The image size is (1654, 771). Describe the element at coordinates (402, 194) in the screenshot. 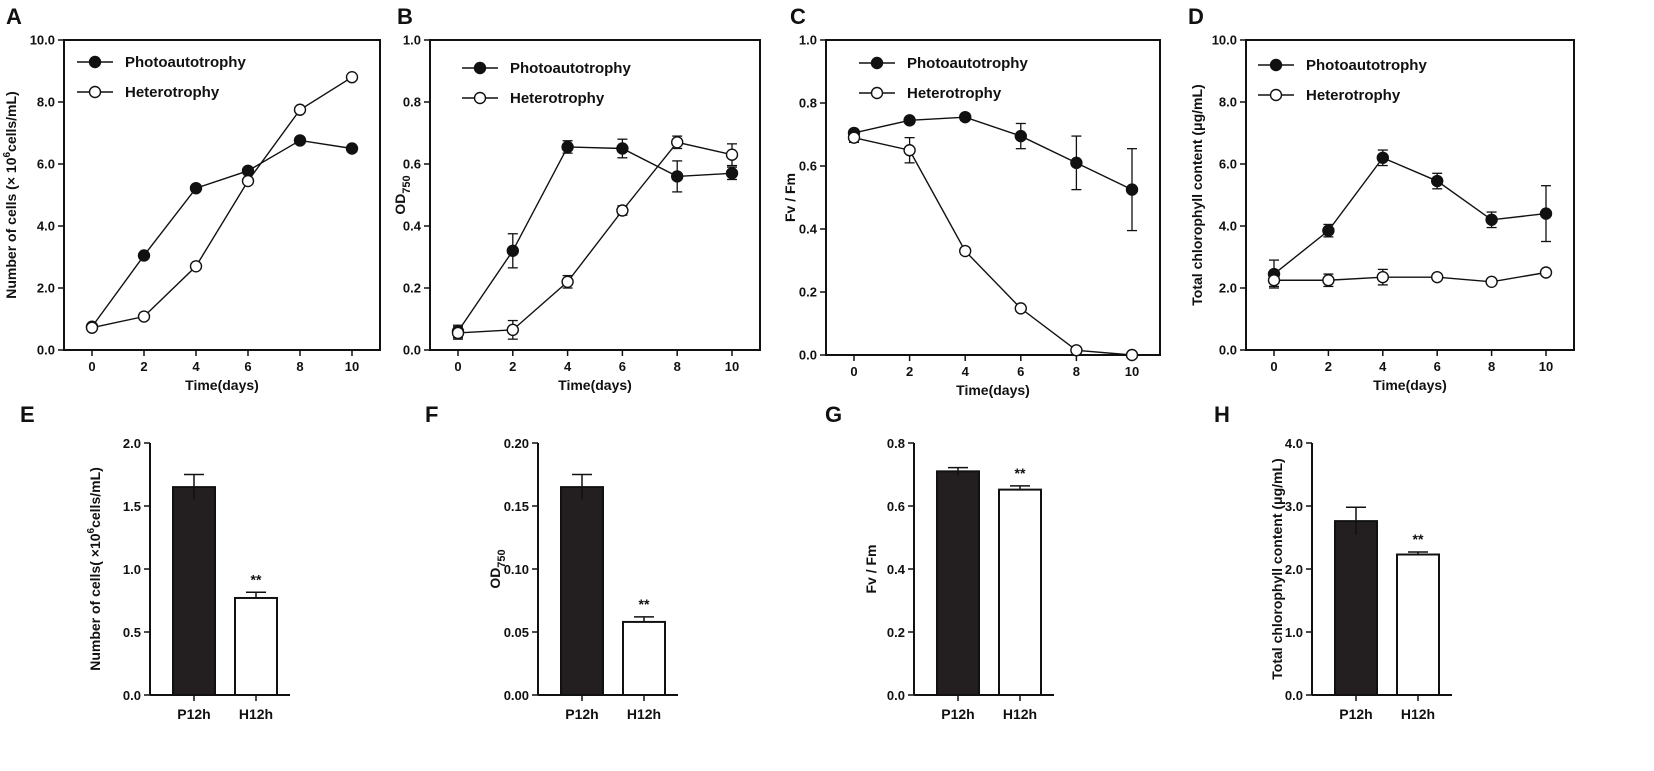

I see `y-axis-label: OD750` at that location.